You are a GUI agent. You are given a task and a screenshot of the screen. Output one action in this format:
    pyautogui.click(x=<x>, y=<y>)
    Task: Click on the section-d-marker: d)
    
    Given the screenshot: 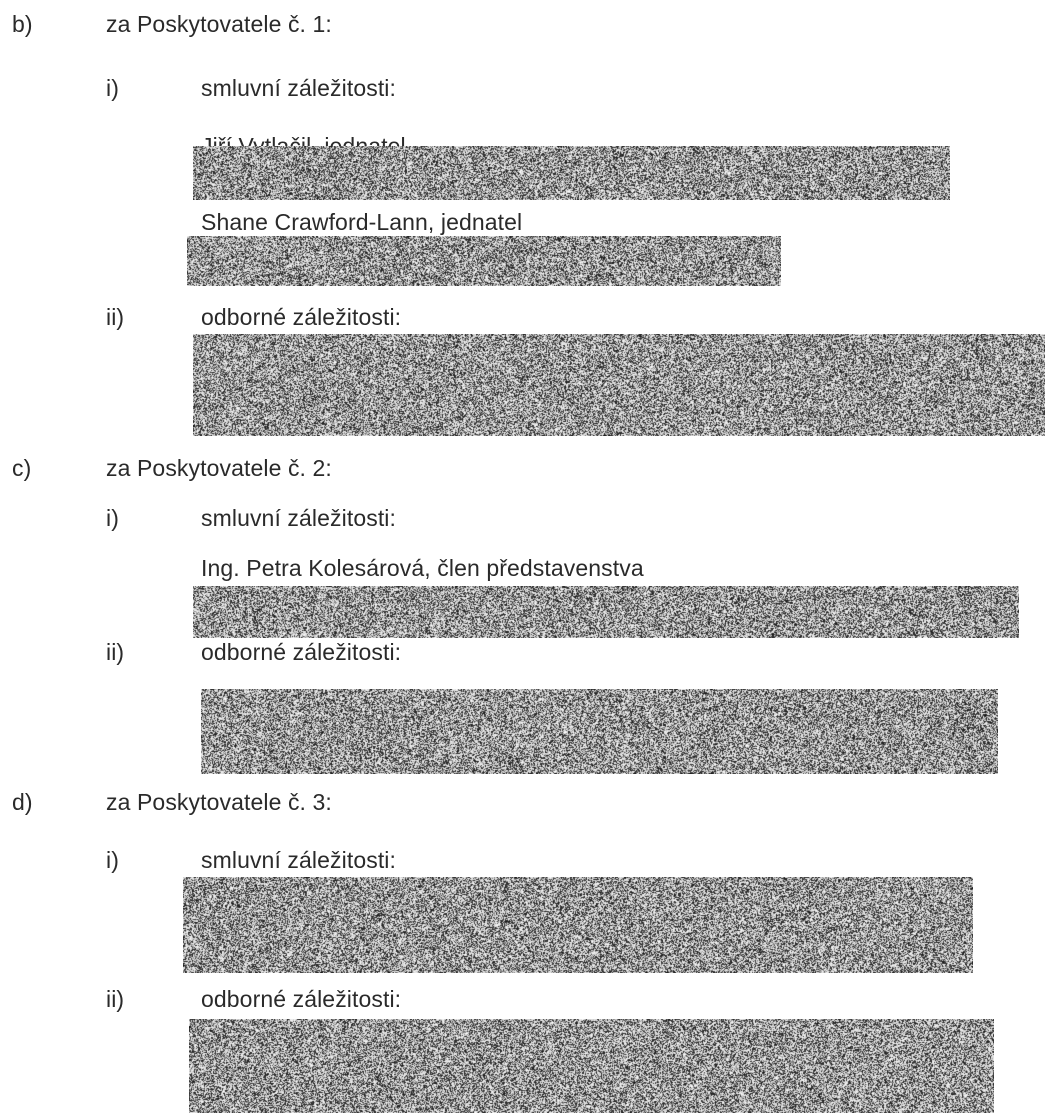 What is the action you would take?
    pyautogui.click(x=22, y=802)
    